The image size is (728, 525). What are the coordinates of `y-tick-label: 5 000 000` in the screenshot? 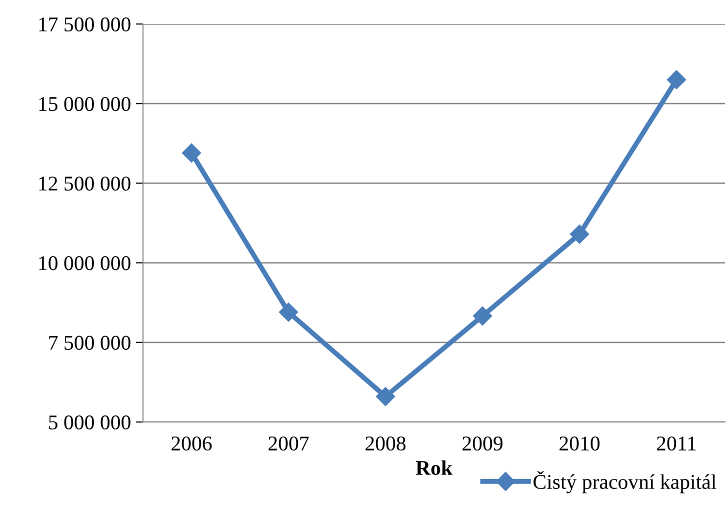 It's located at (89, 422).